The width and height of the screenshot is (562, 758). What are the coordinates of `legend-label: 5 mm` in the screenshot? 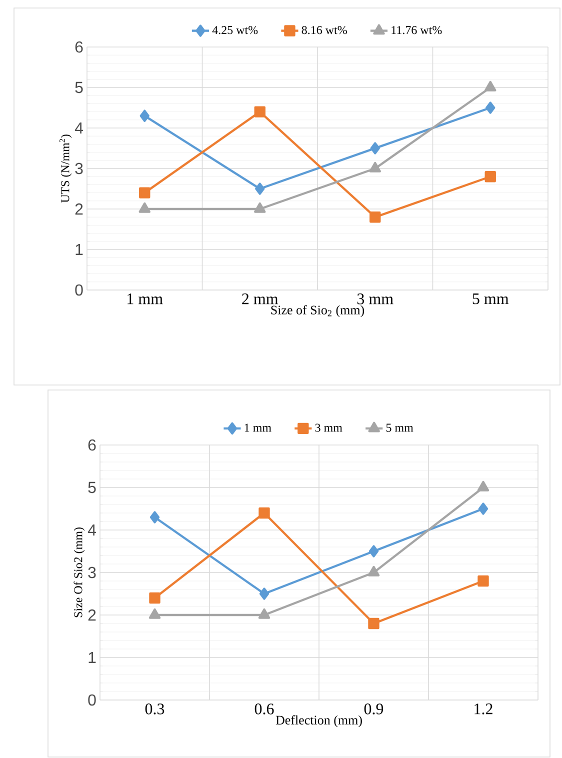 It's located at (400, 428).